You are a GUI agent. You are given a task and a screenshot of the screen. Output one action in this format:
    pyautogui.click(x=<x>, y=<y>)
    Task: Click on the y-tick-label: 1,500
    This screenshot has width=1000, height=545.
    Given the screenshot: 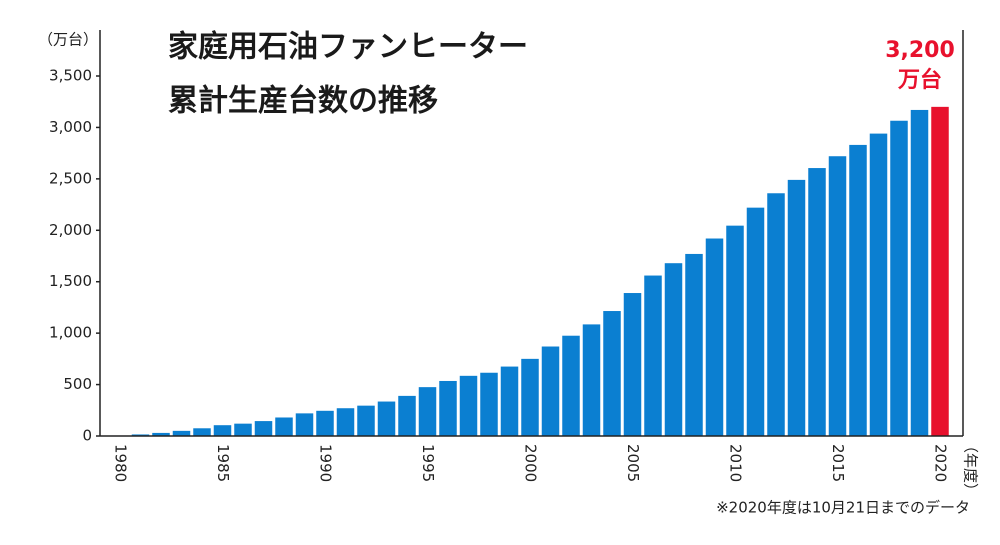 What is the action you would take?
    pyautogui.click(x=70, y=281)
    